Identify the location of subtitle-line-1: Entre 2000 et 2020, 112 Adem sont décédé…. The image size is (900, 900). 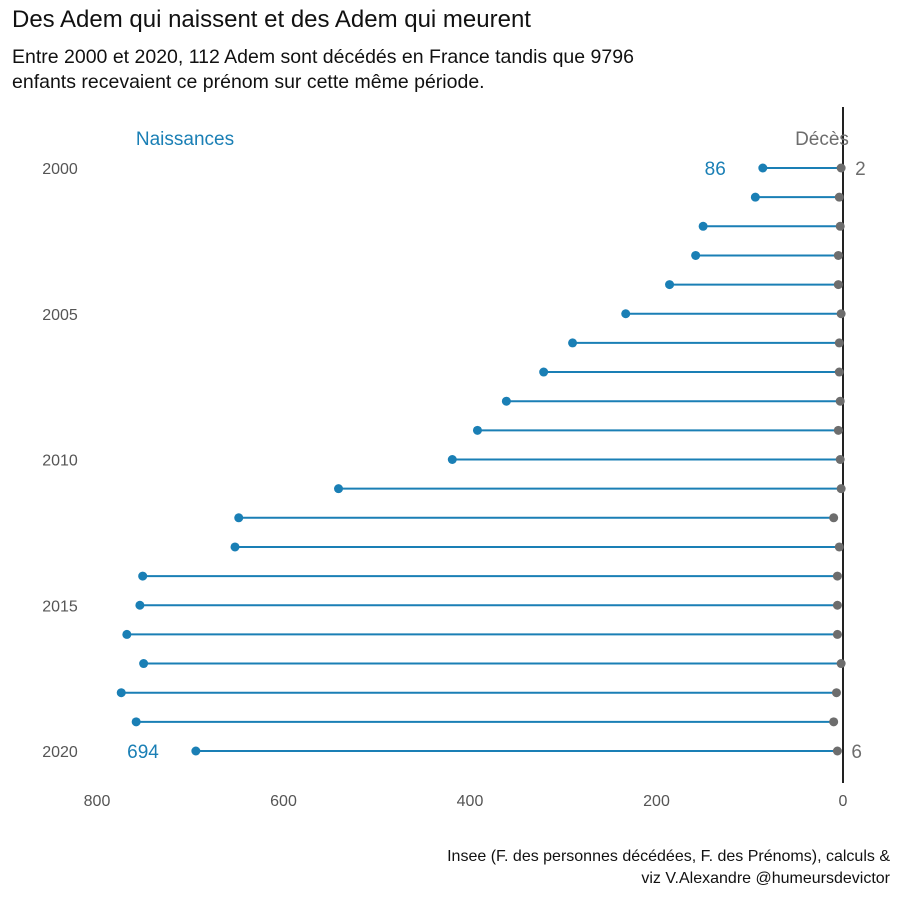
(323, 57).